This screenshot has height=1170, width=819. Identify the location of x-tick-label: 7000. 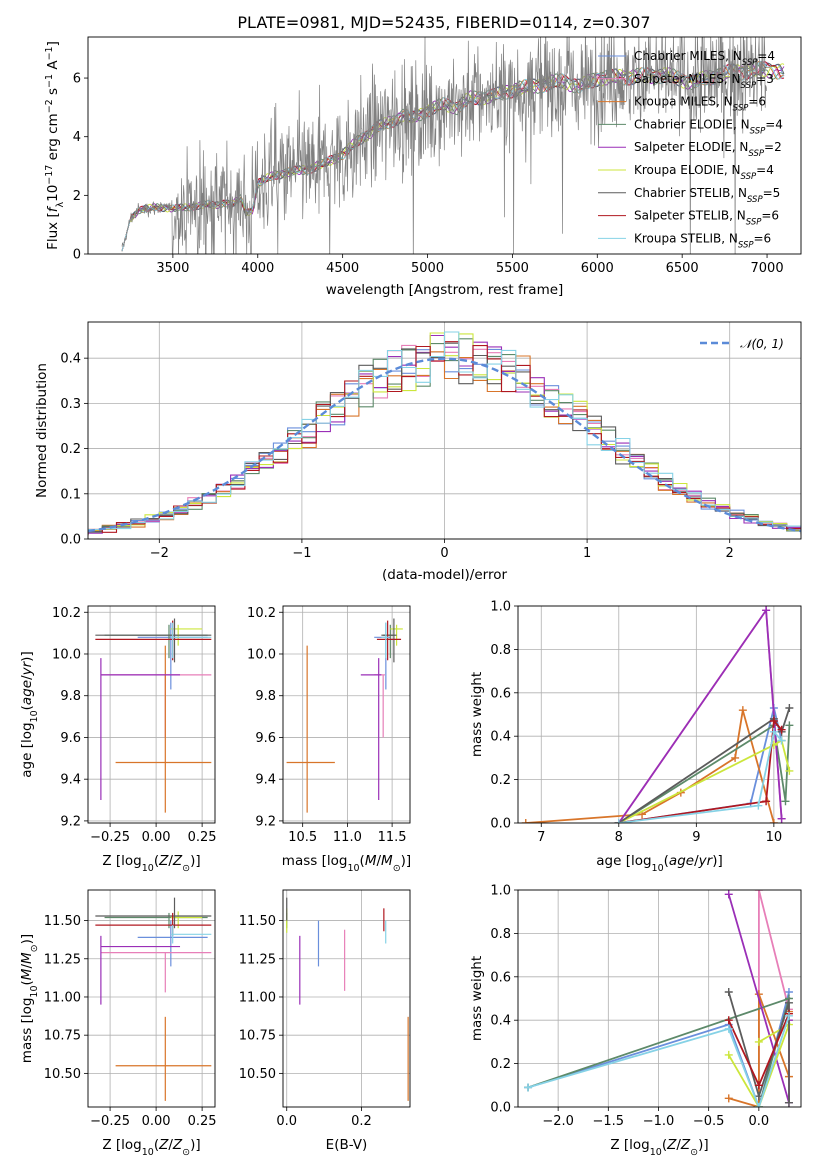
(767, 268).